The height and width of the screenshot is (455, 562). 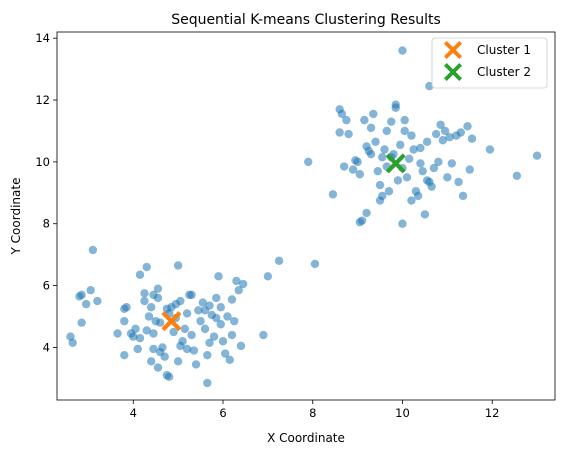 I want to click on x-tick-label: 12, so click(x=492, y=413).